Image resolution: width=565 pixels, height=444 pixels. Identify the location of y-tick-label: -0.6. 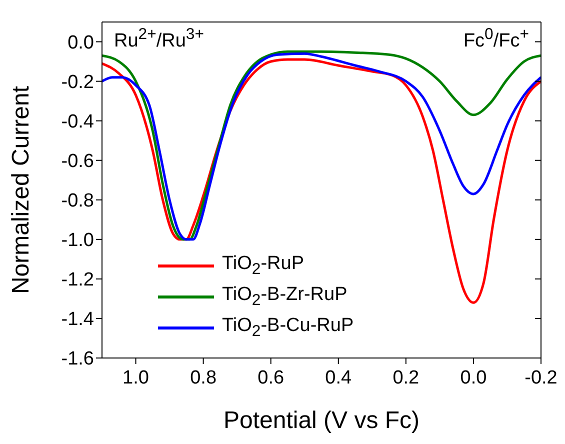
(77, 161).